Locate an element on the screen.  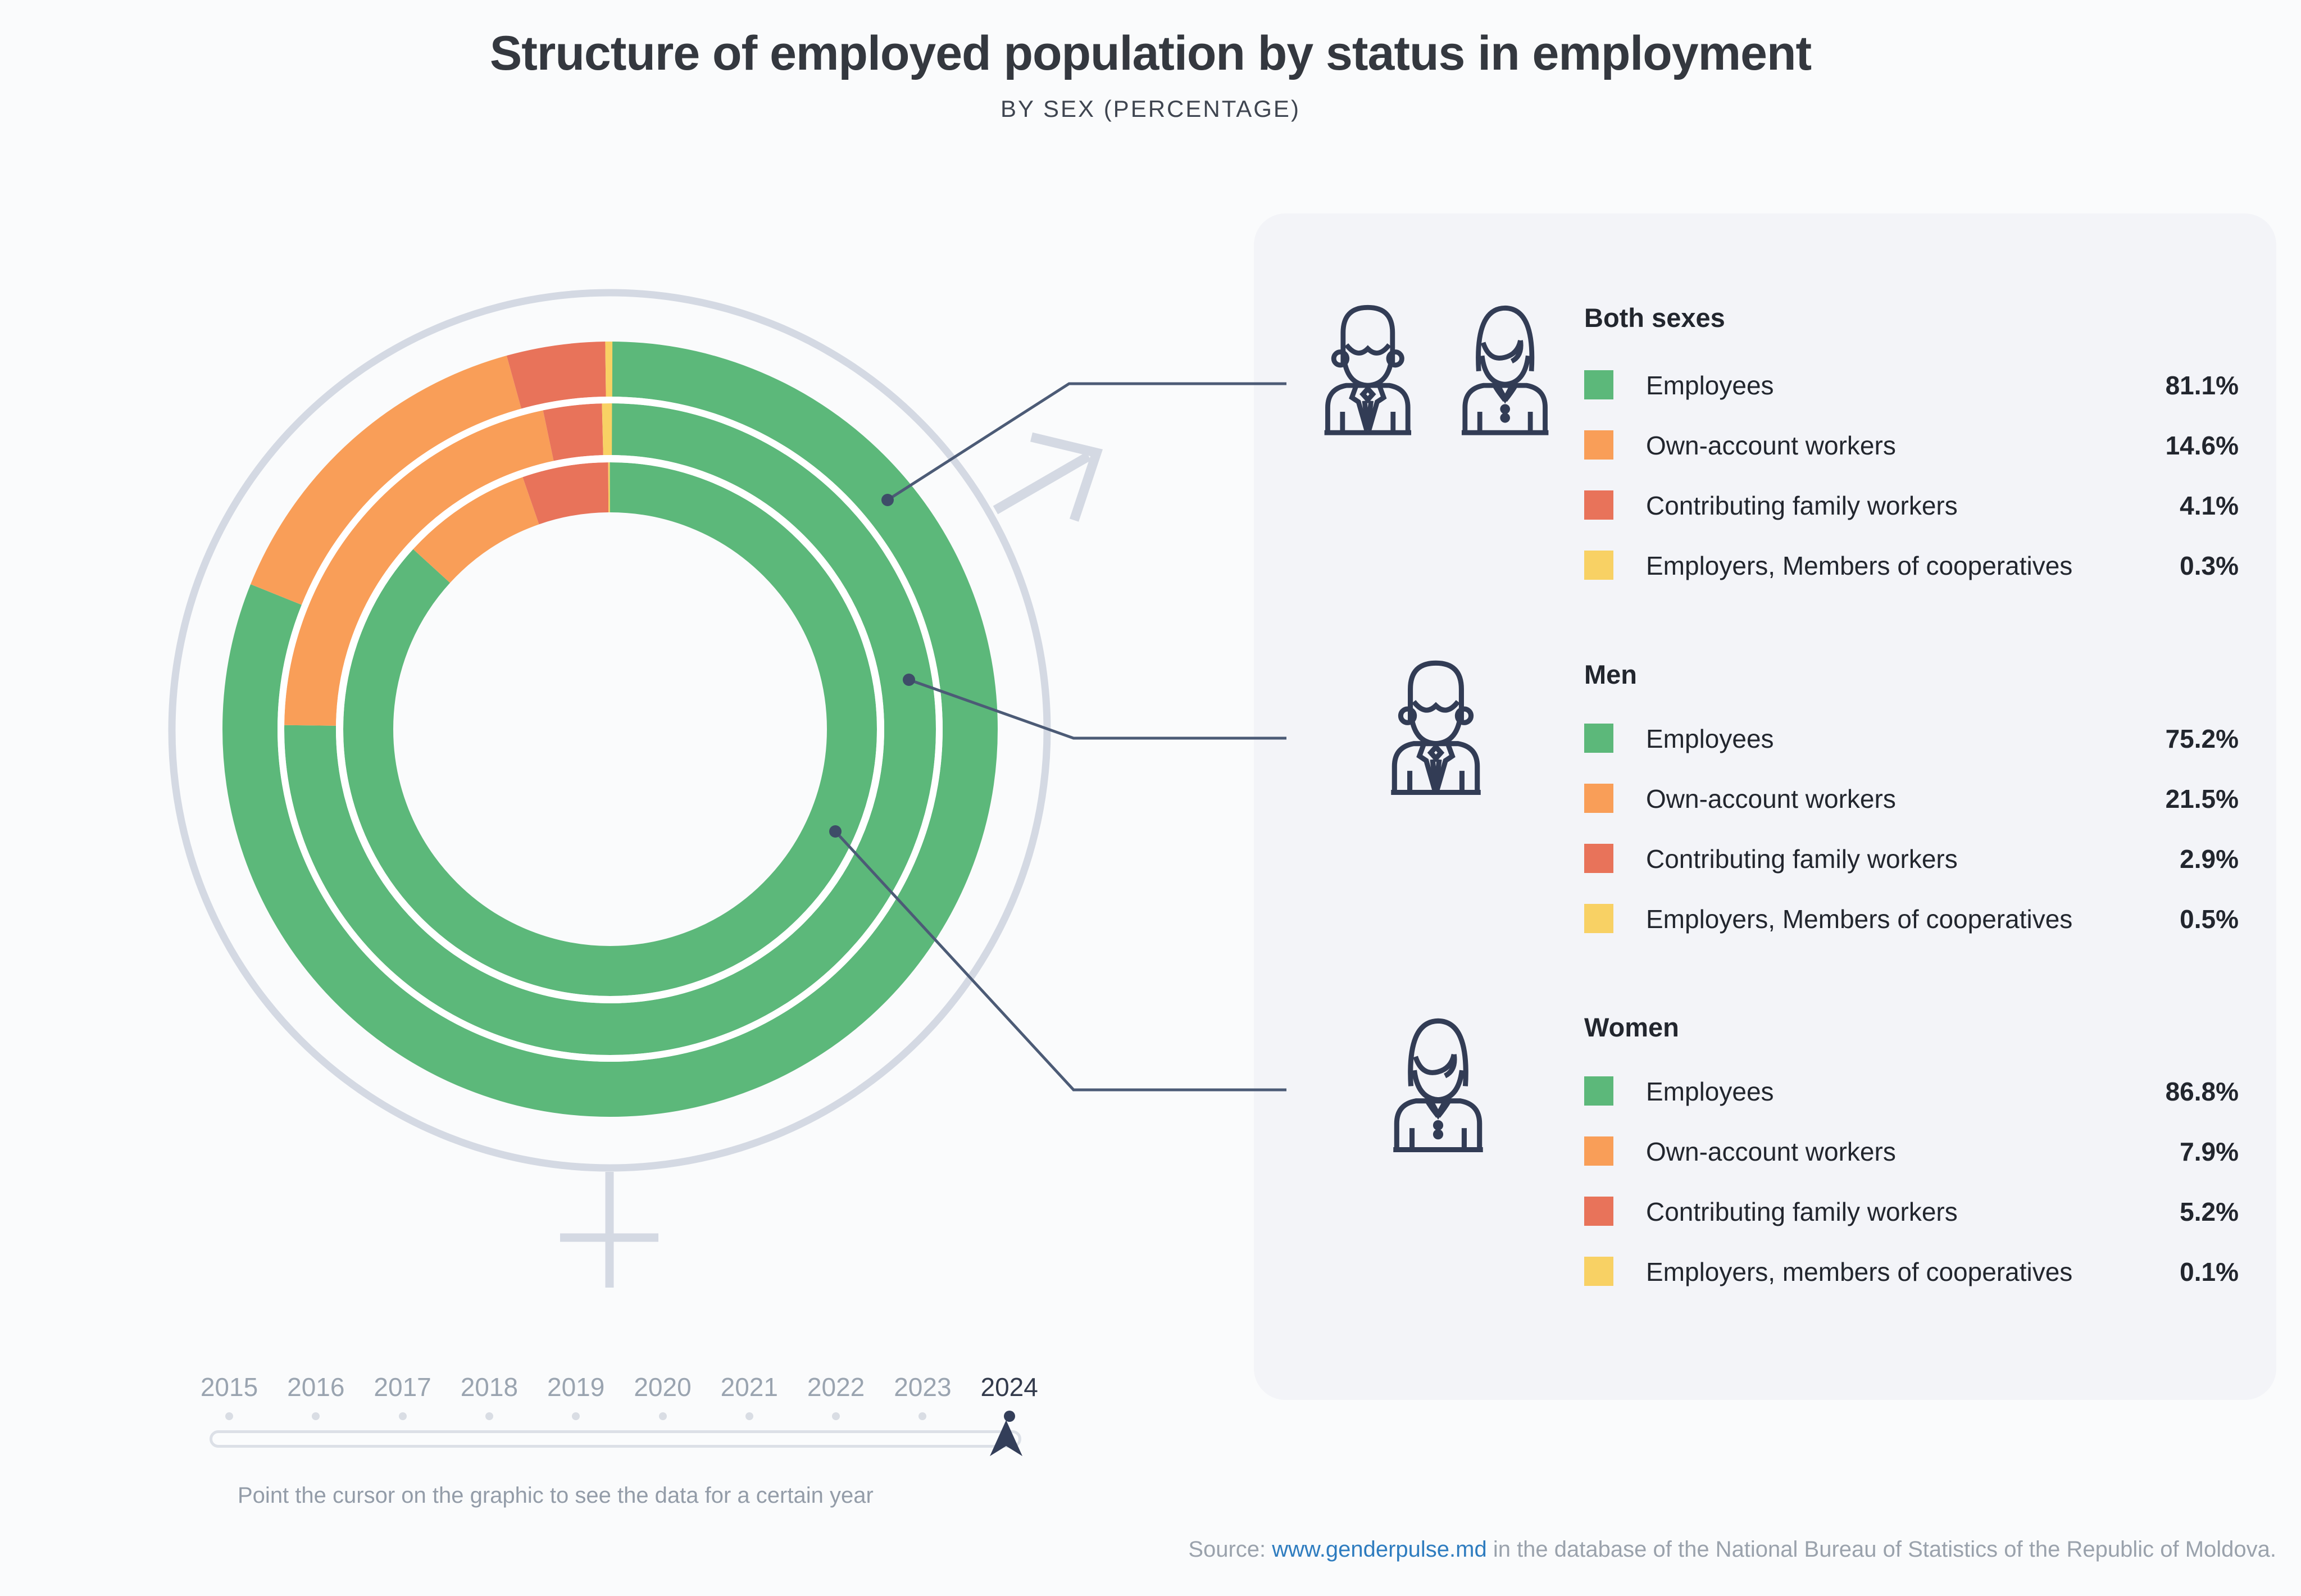
male-arrow-head is located at coordinates (1066, 477).